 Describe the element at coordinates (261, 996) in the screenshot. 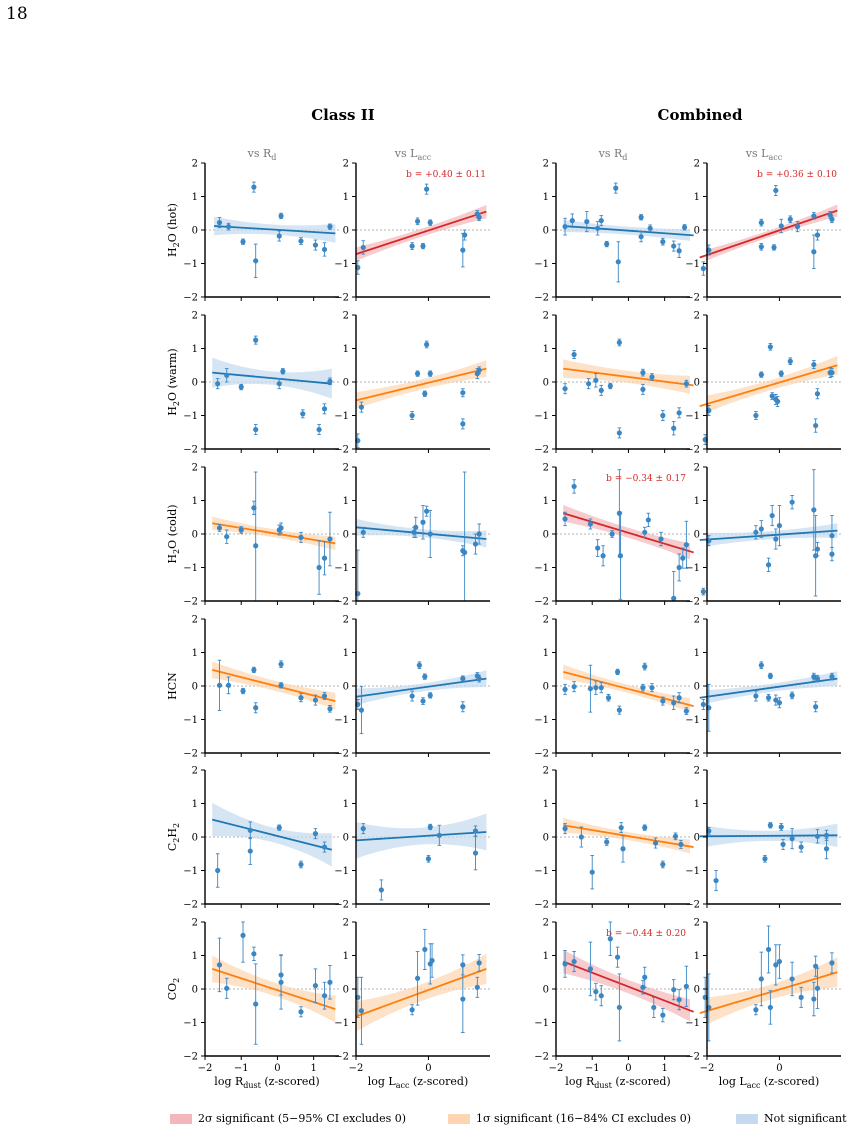

I see `panel-r5-c0: −2 −1 0 1 2 −2 −1 0 1` at that location.